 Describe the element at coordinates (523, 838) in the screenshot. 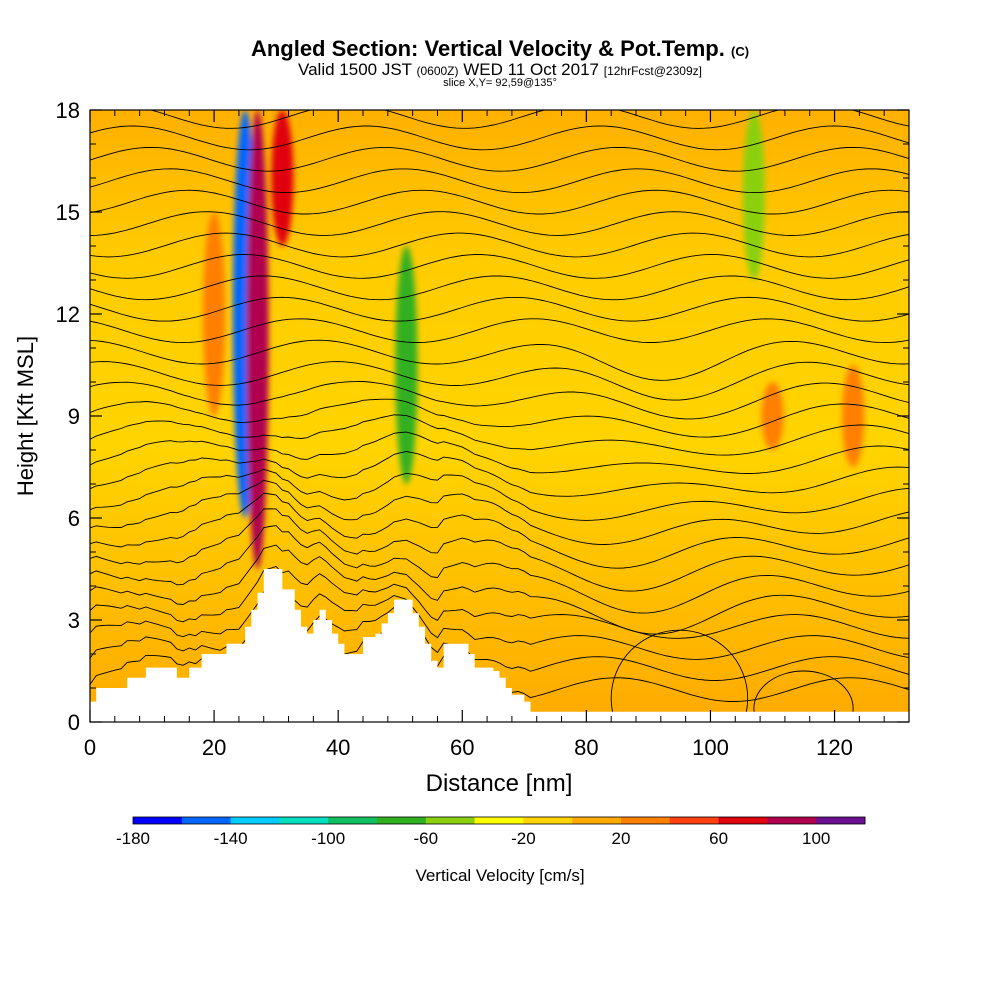

I see `colorbar-tick-label: -20` at that location.